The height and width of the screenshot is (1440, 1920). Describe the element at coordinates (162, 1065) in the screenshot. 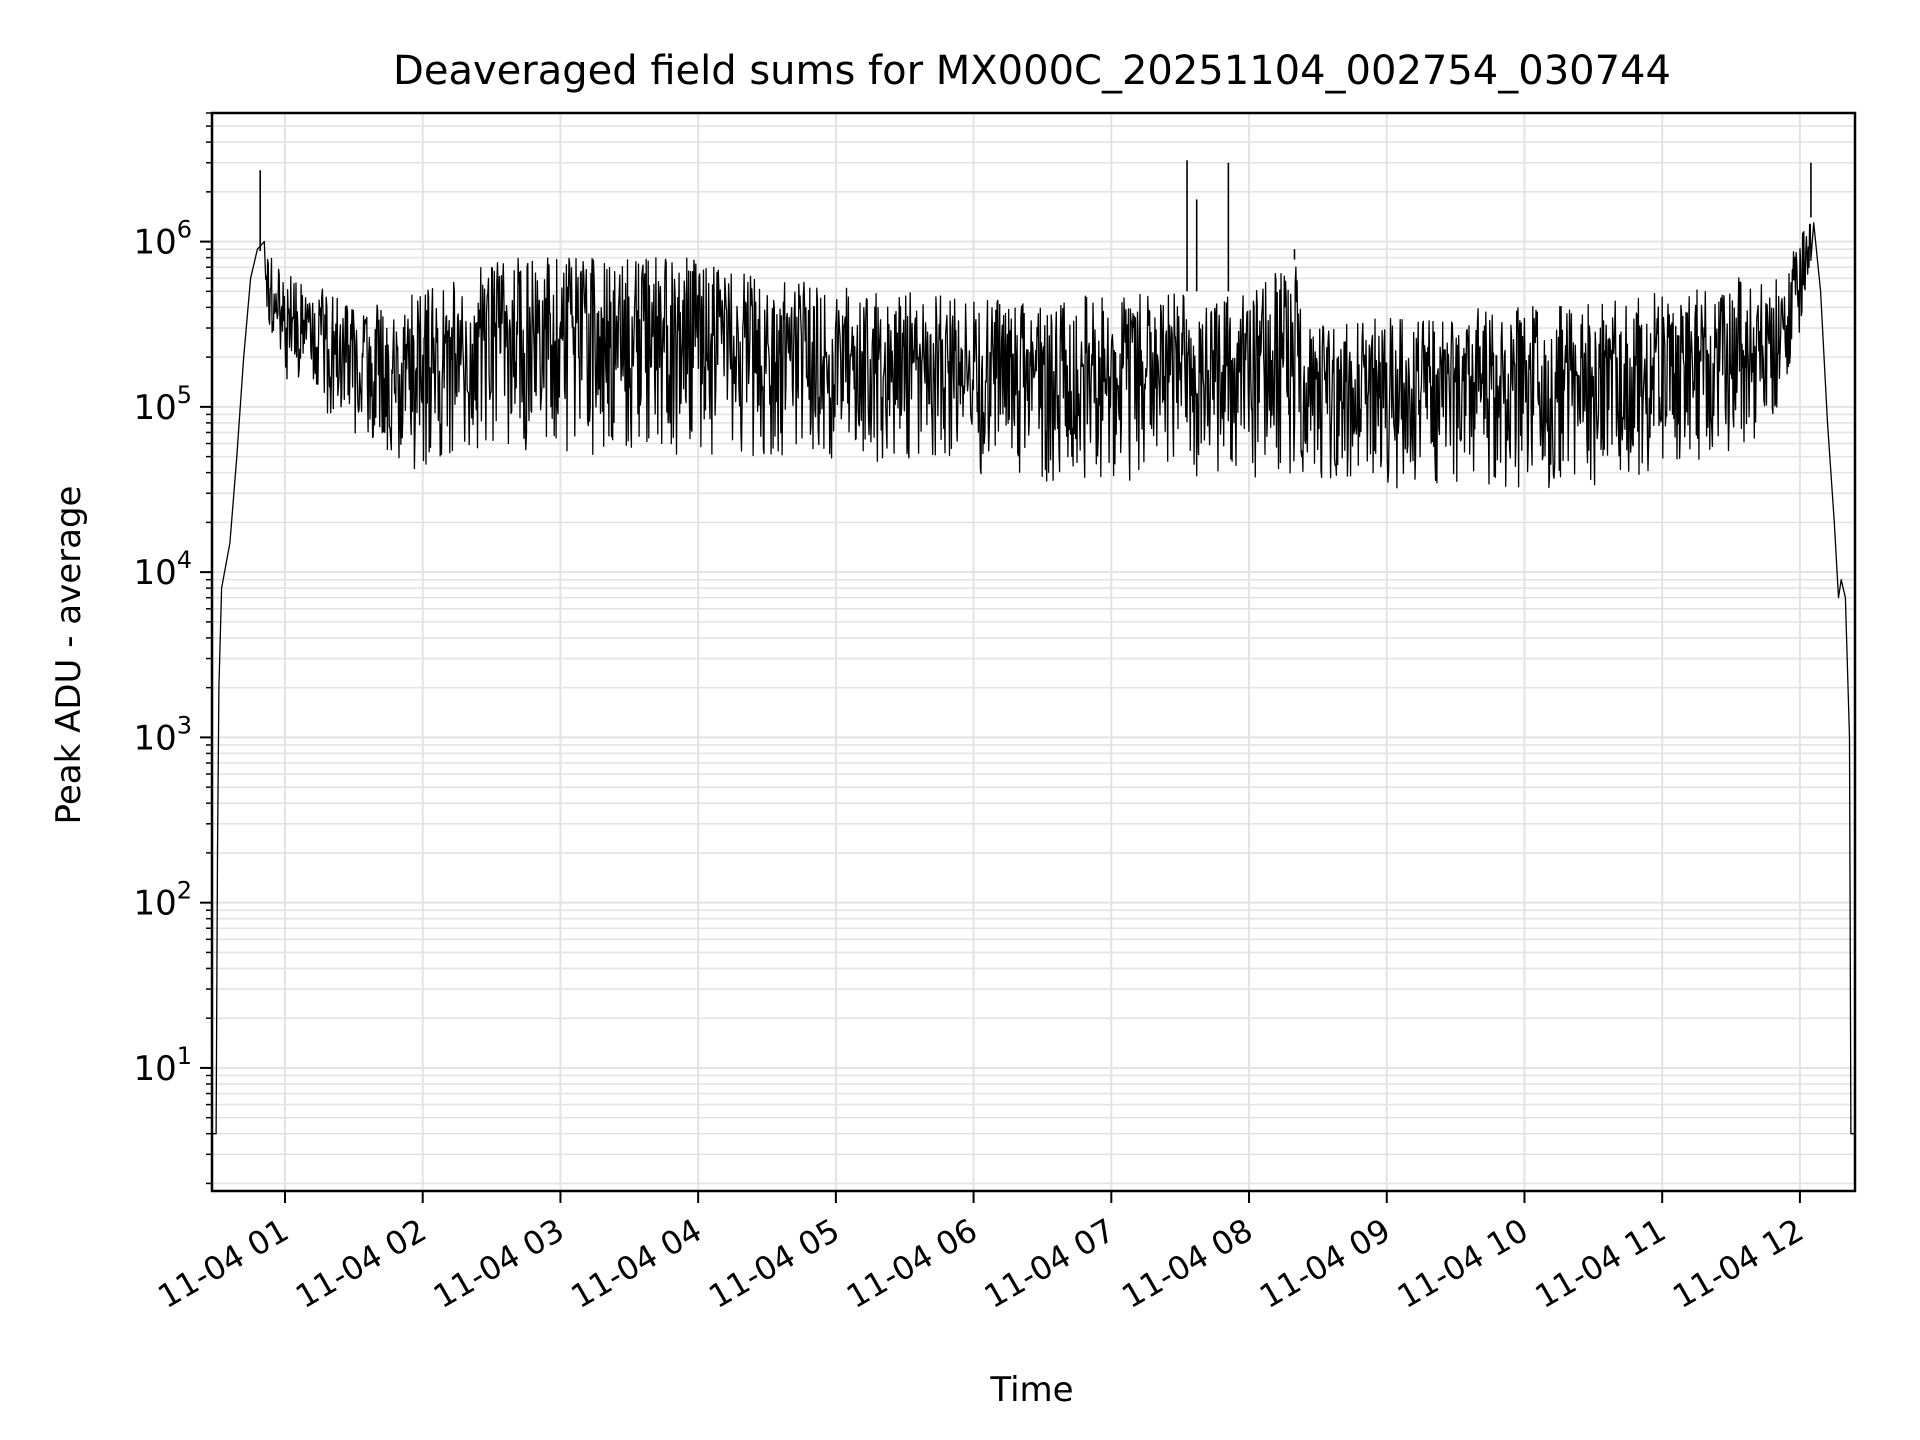

I see `y-tick-label: 10¹` at that location.